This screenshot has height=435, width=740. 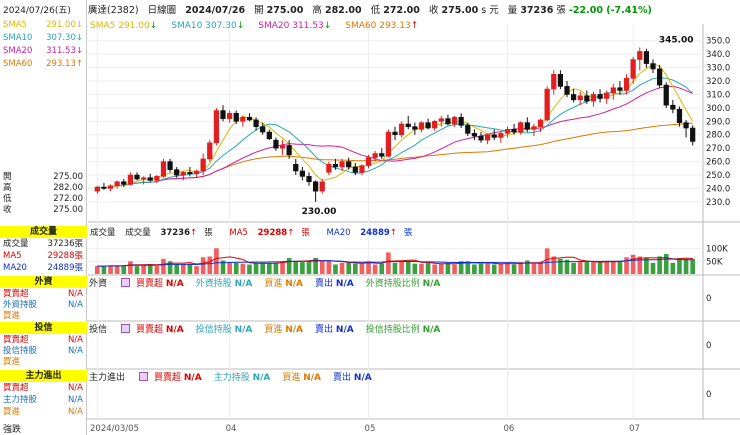 What do you see at coordinates (43, 400) in the screenshot?
I see `sidebar-main-row: 主力持股 N/A` at bounding box center [43, 400].